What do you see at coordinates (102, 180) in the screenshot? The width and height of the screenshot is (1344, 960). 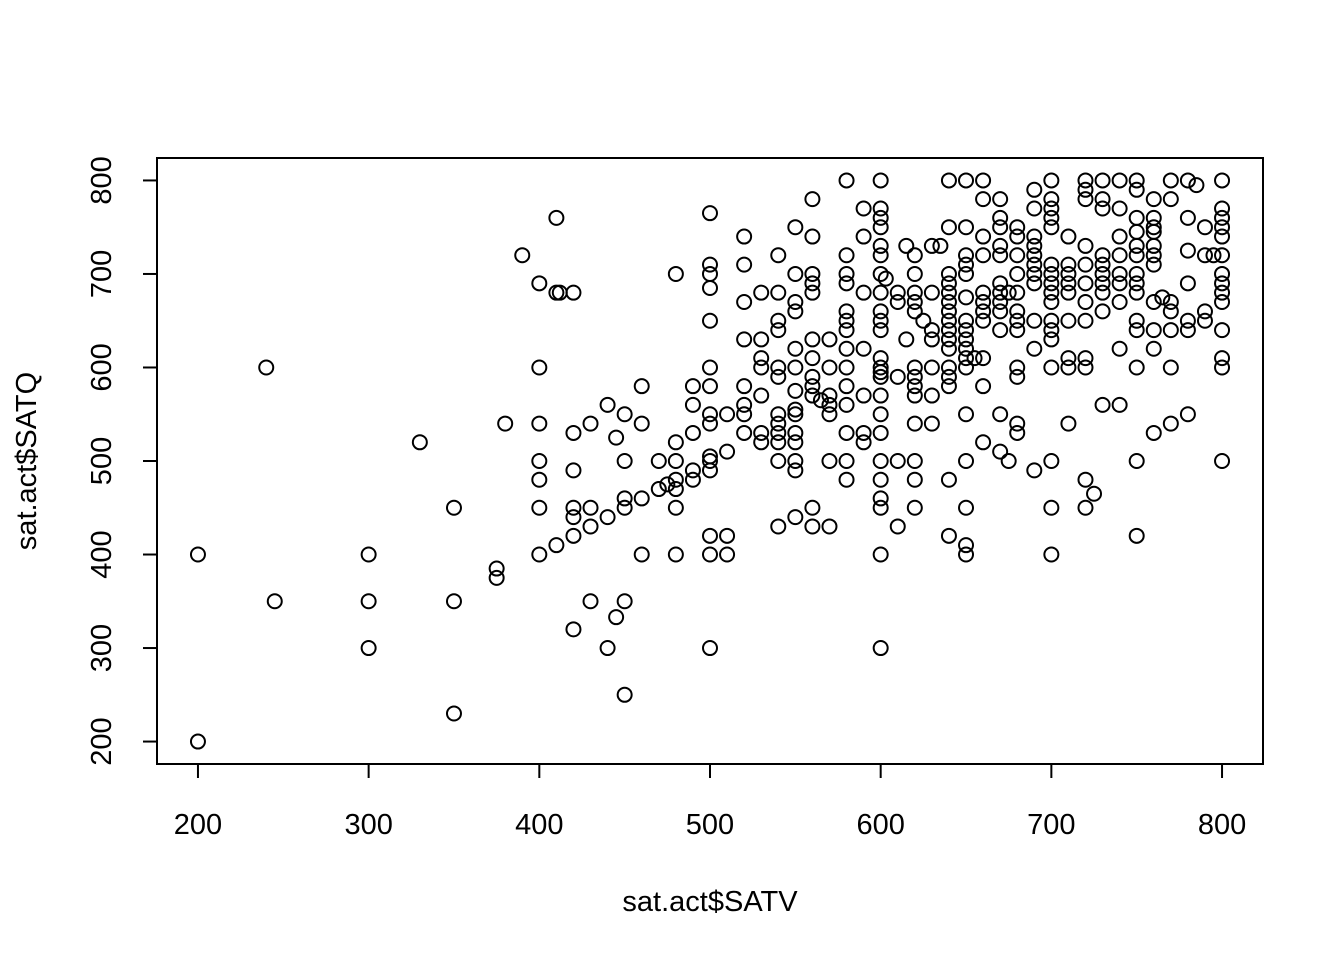 I see `y-tick-label: 800` at bounding box center [102, 180].